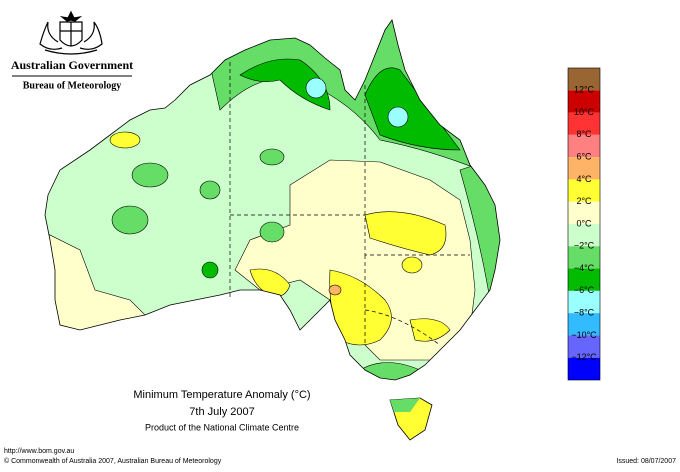 Image resolution: width=680 pixels, height=472 pixels. I want to click on legend-label: 8°C, so click(584, 134).